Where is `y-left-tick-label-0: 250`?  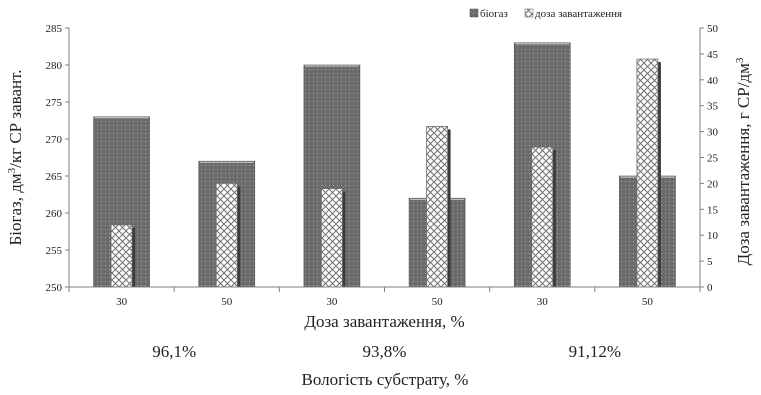 y-left-tick-label-0: 250 is located at coordinates (54, 288).